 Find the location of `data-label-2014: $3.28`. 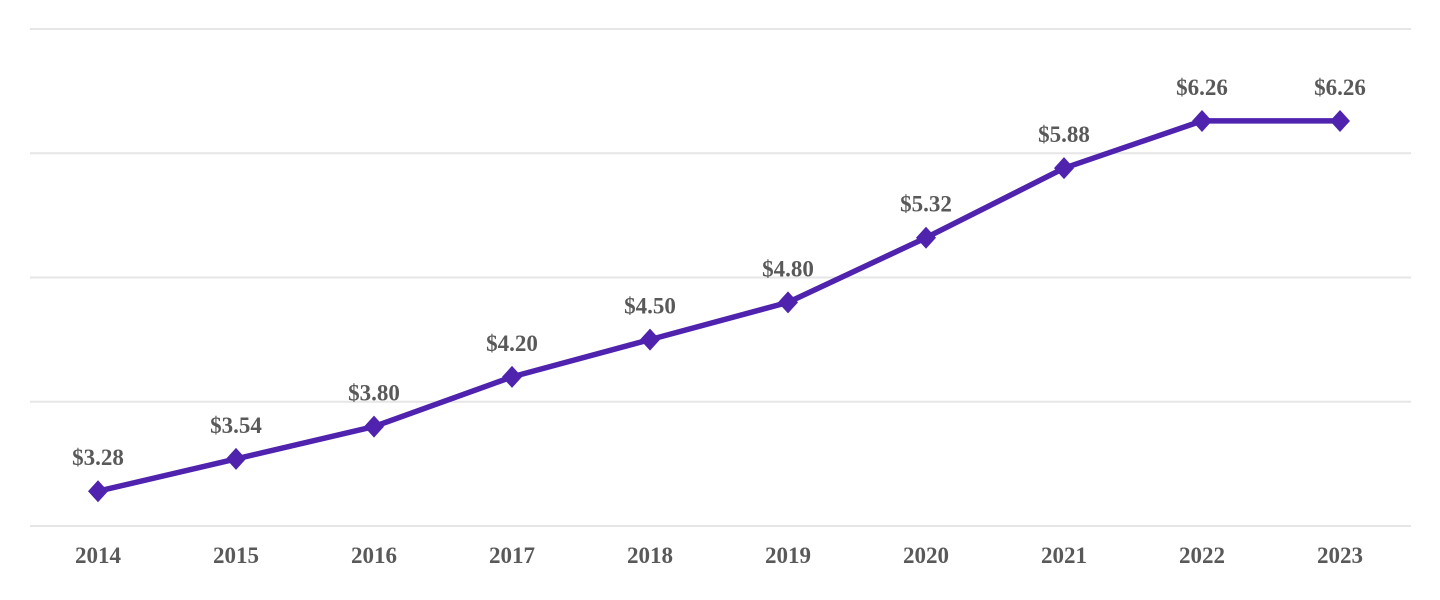

data-label-2014: $3.28 is located at coordinates (98, 457).